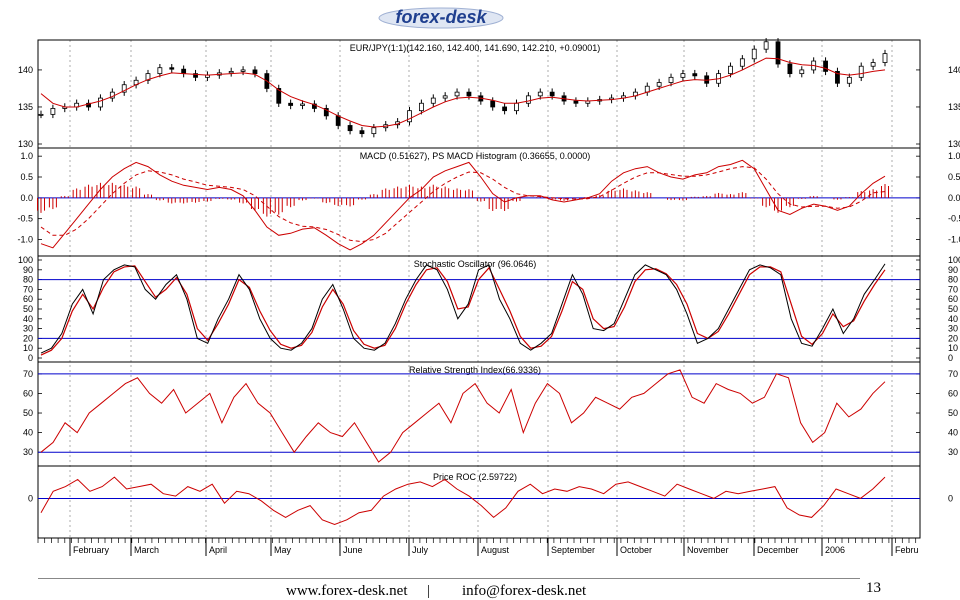  I want to click on macd-line, so click(463, 205).